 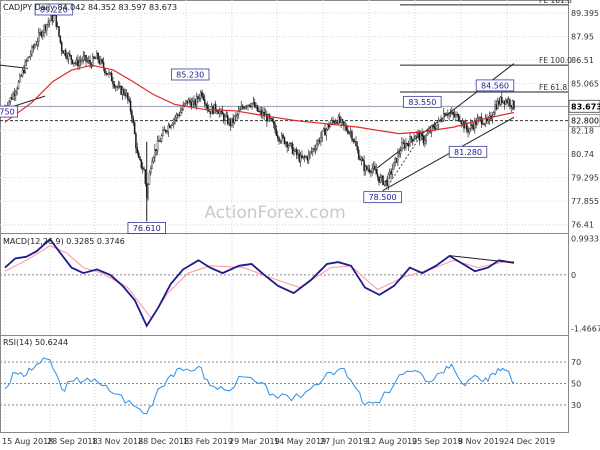 What do you see at coordinates (27, 441) in the screenshot?
I see `x-tick-label: 15 Aug 2018` at bounding box center [27, 441].